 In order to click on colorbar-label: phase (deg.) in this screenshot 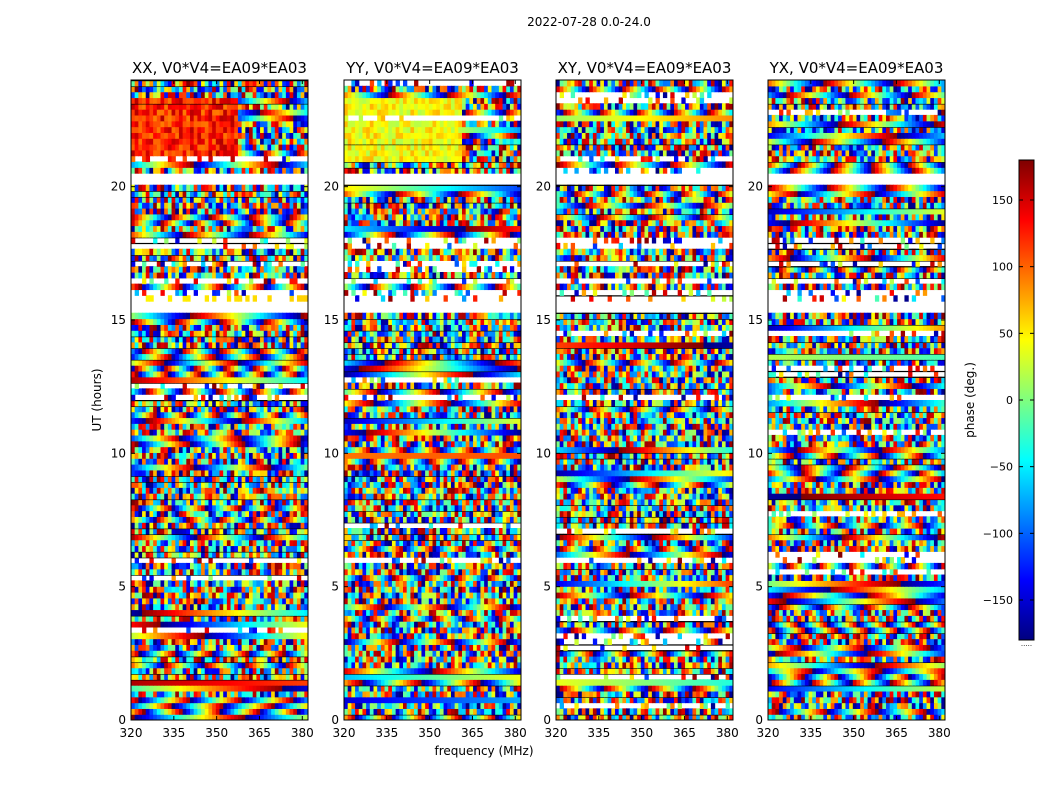, I will do `click(970, 400)`.